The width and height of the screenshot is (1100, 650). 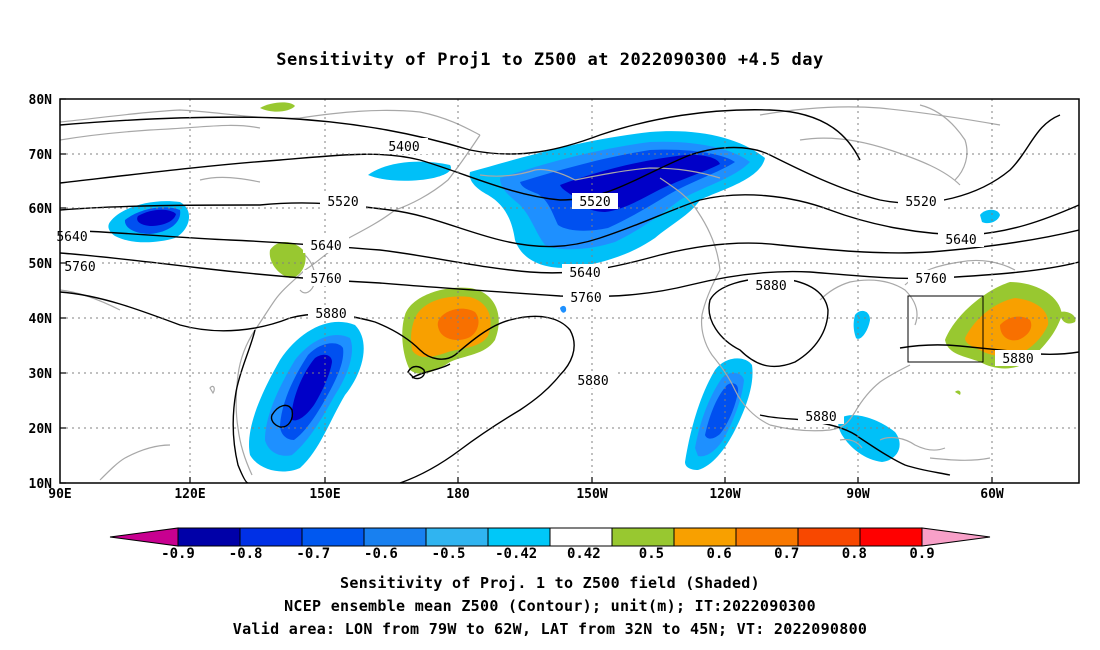 What do you see at coordinates (403, 147) in the screenshot?
I see `contour-label: 5400` at bounding box center [403, 147].